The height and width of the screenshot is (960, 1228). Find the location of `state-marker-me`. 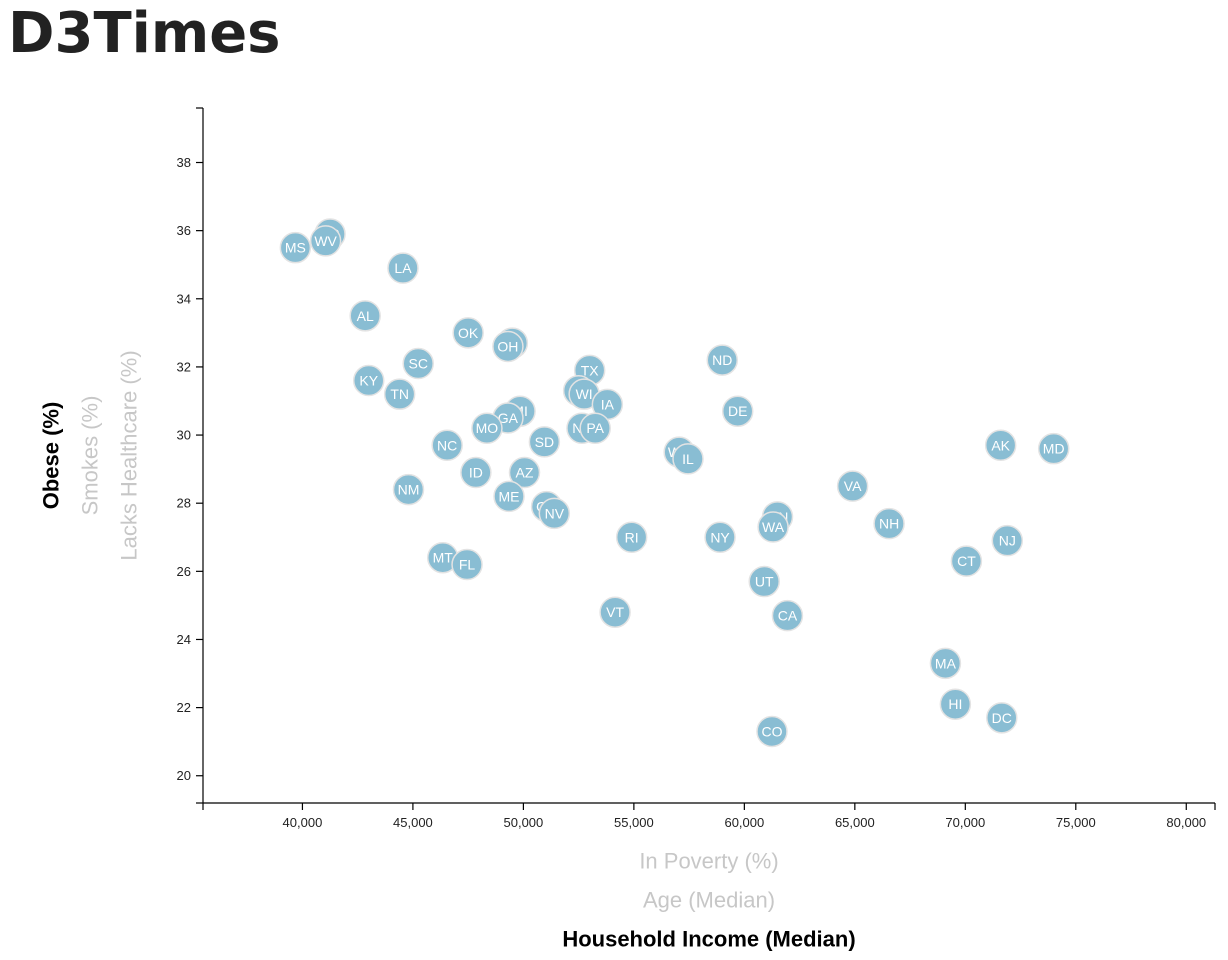

state-marker-me is located at coordinates (509, 496).